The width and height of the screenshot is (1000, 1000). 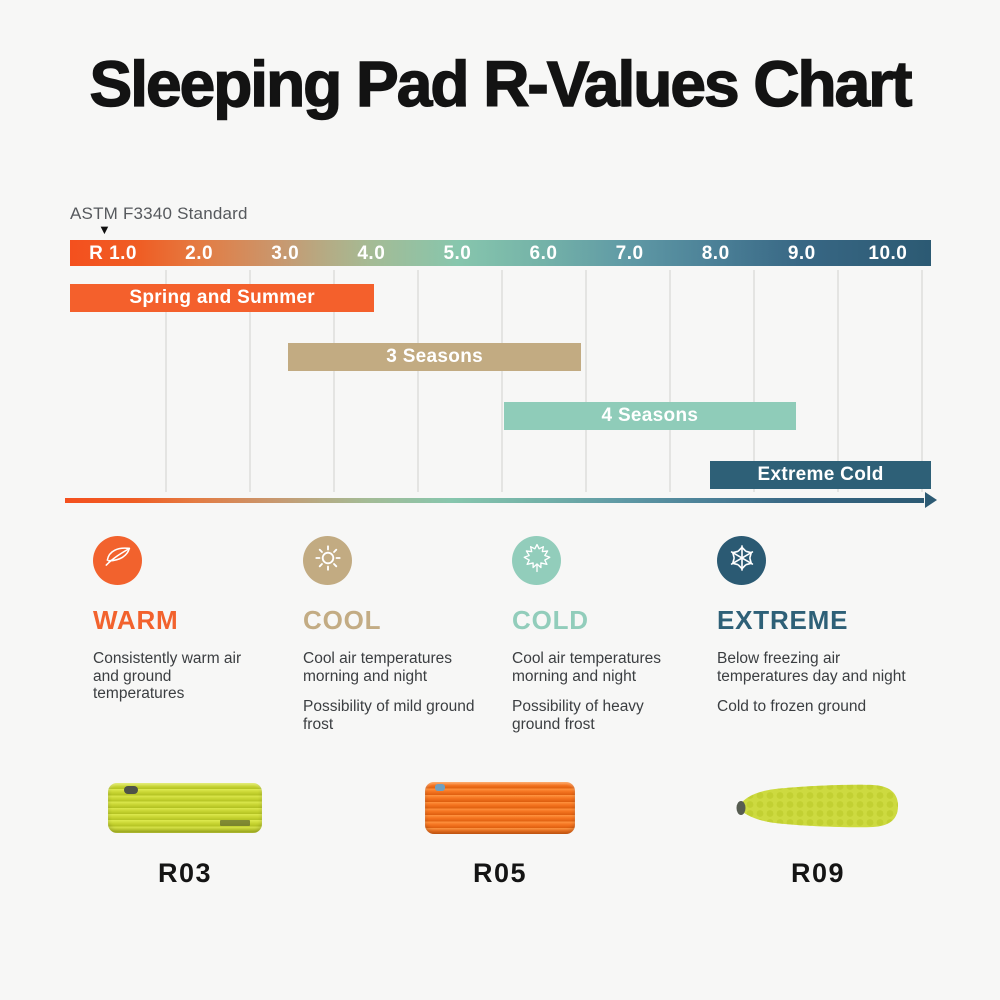 What do you see at coordinates (285, 253) in the screenshot?
I see `scale-tick-label: 3.0` at bounding box center [285, 253].